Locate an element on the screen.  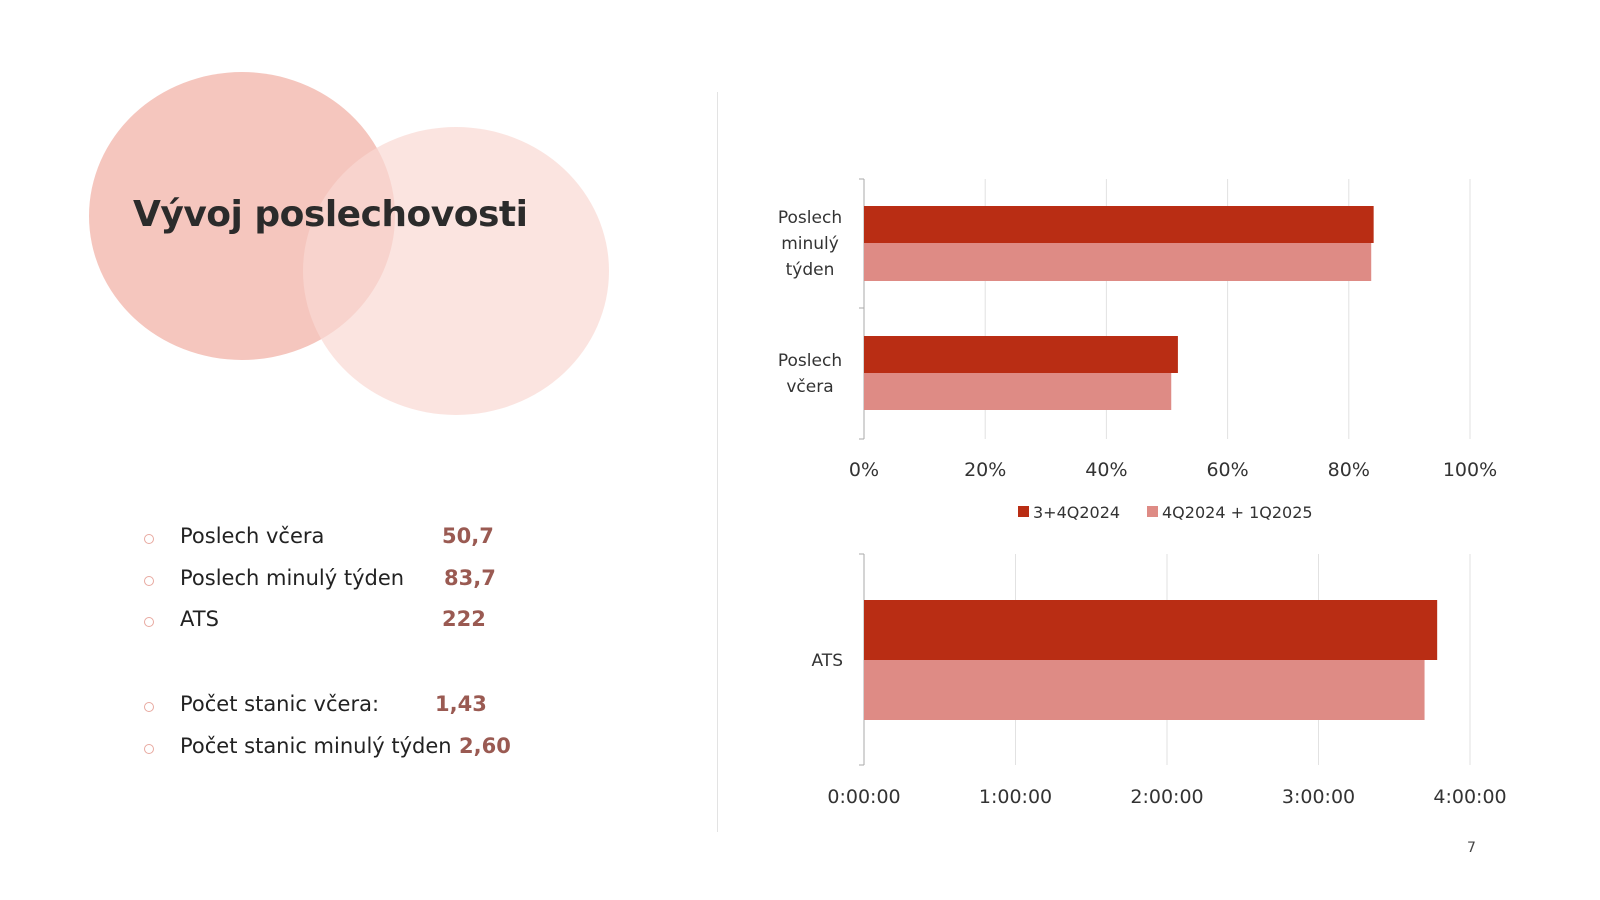
x-tick-label: 80% is located at coordinates (1349, 470).